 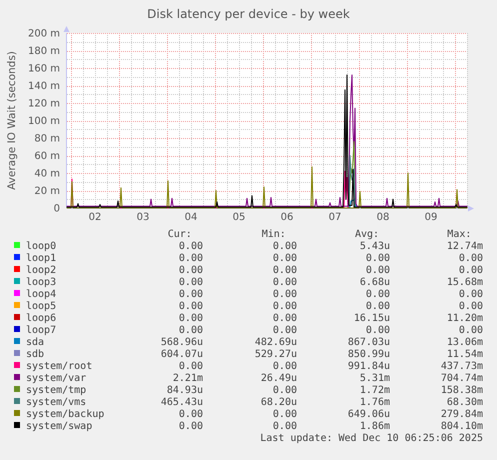 What do you see at coordinates (56, 390) in the screenshot?
I see `legend-label: system/tmp` at bounding box center [56, 390].